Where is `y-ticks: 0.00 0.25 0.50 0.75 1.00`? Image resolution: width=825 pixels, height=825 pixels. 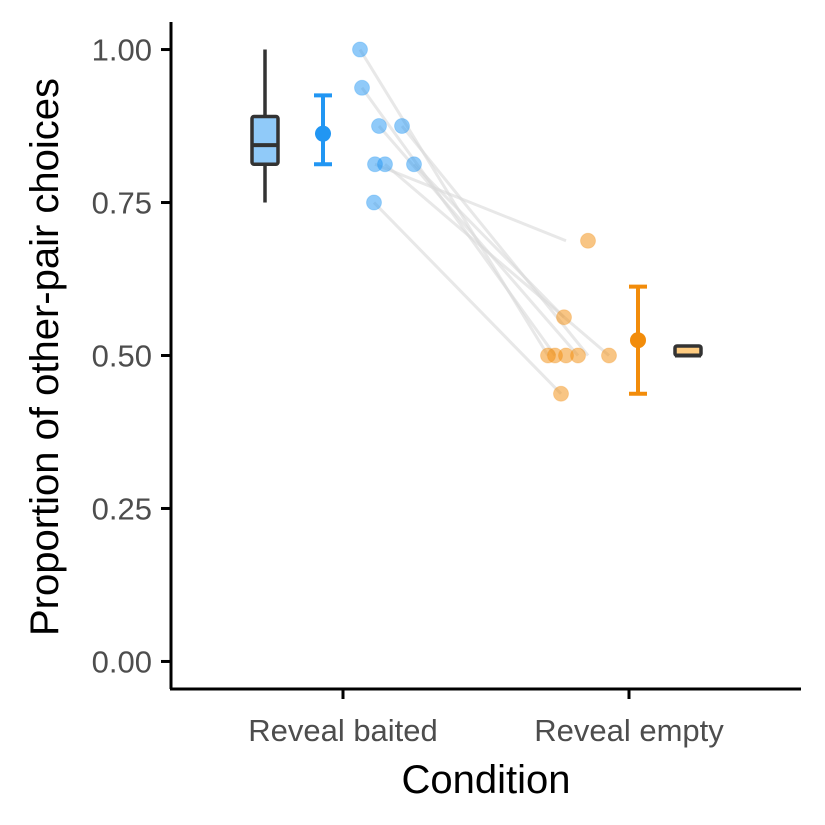
y-ticks: 0.00 0.25 0.50 0.75 1.00 is located at coordinates (131, 356).